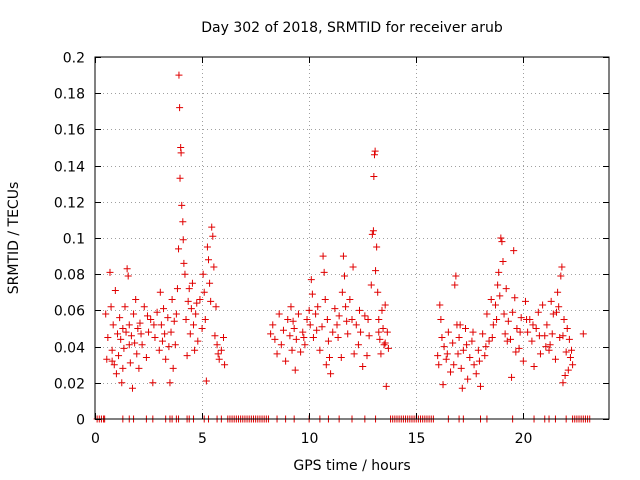  I want to click on y-tick-label: 0, so click(80, 421).